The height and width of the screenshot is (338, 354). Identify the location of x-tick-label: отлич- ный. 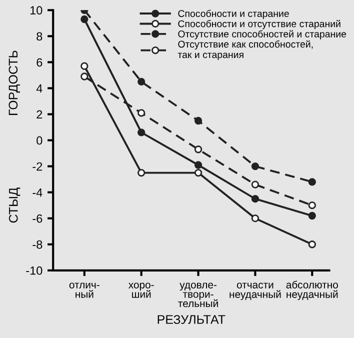
(84, 290).